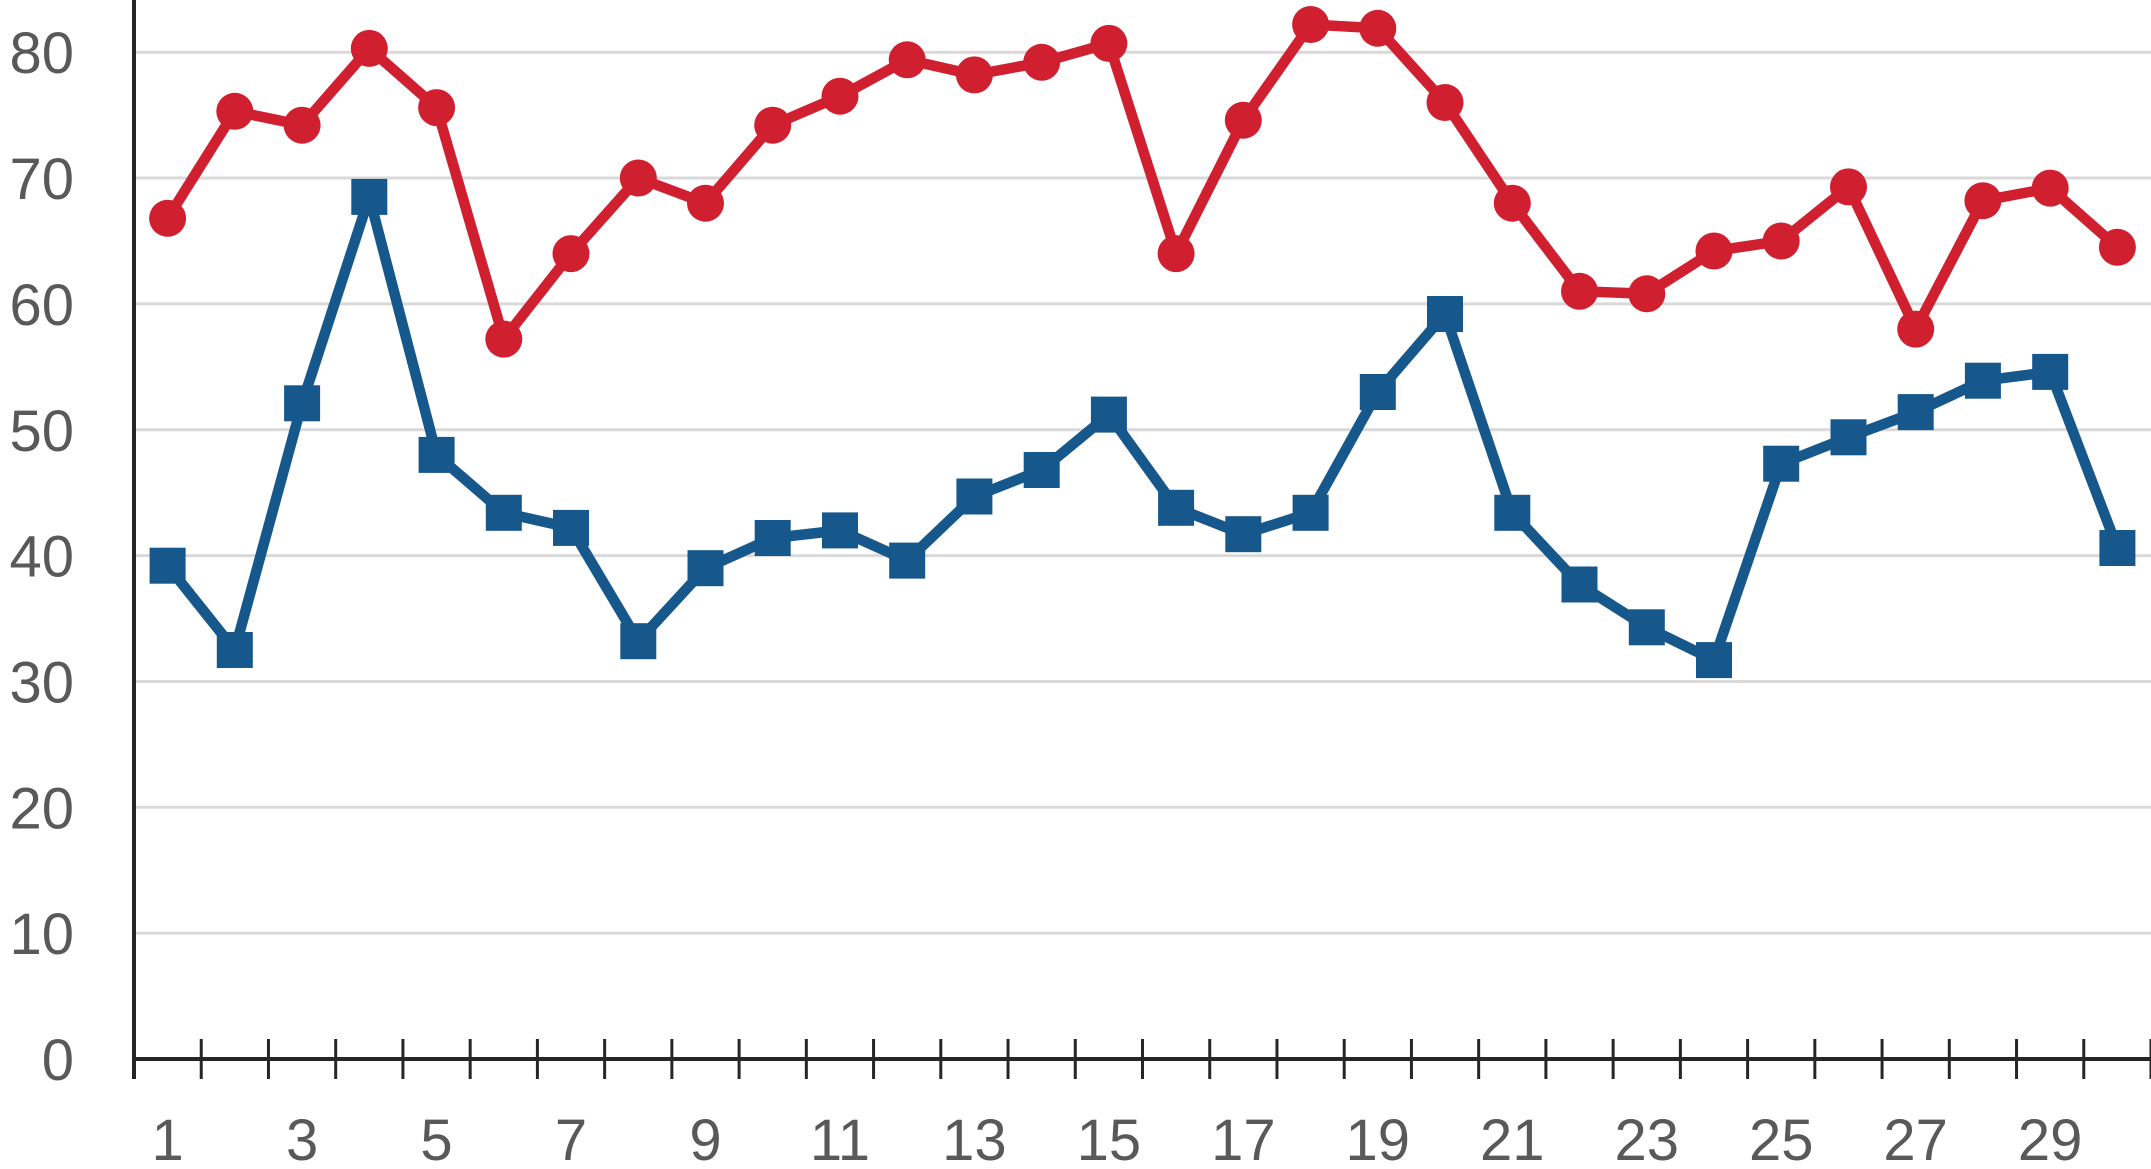 Image resolution: width=2151 pixels, height=1169 pixels. Describe the element at coordinates (41, 682) in the screenshot. I see `y-axis-tick-label: 30` at that location.